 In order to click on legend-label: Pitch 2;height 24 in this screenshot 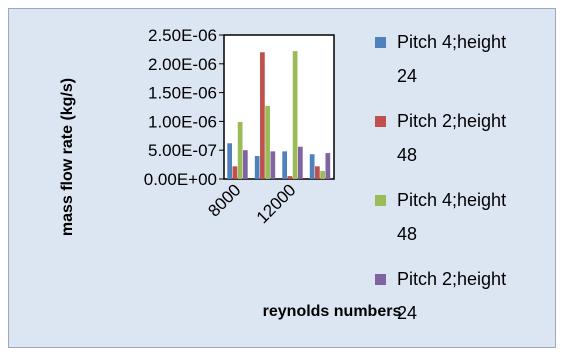, I will do `click(451, 296)`.